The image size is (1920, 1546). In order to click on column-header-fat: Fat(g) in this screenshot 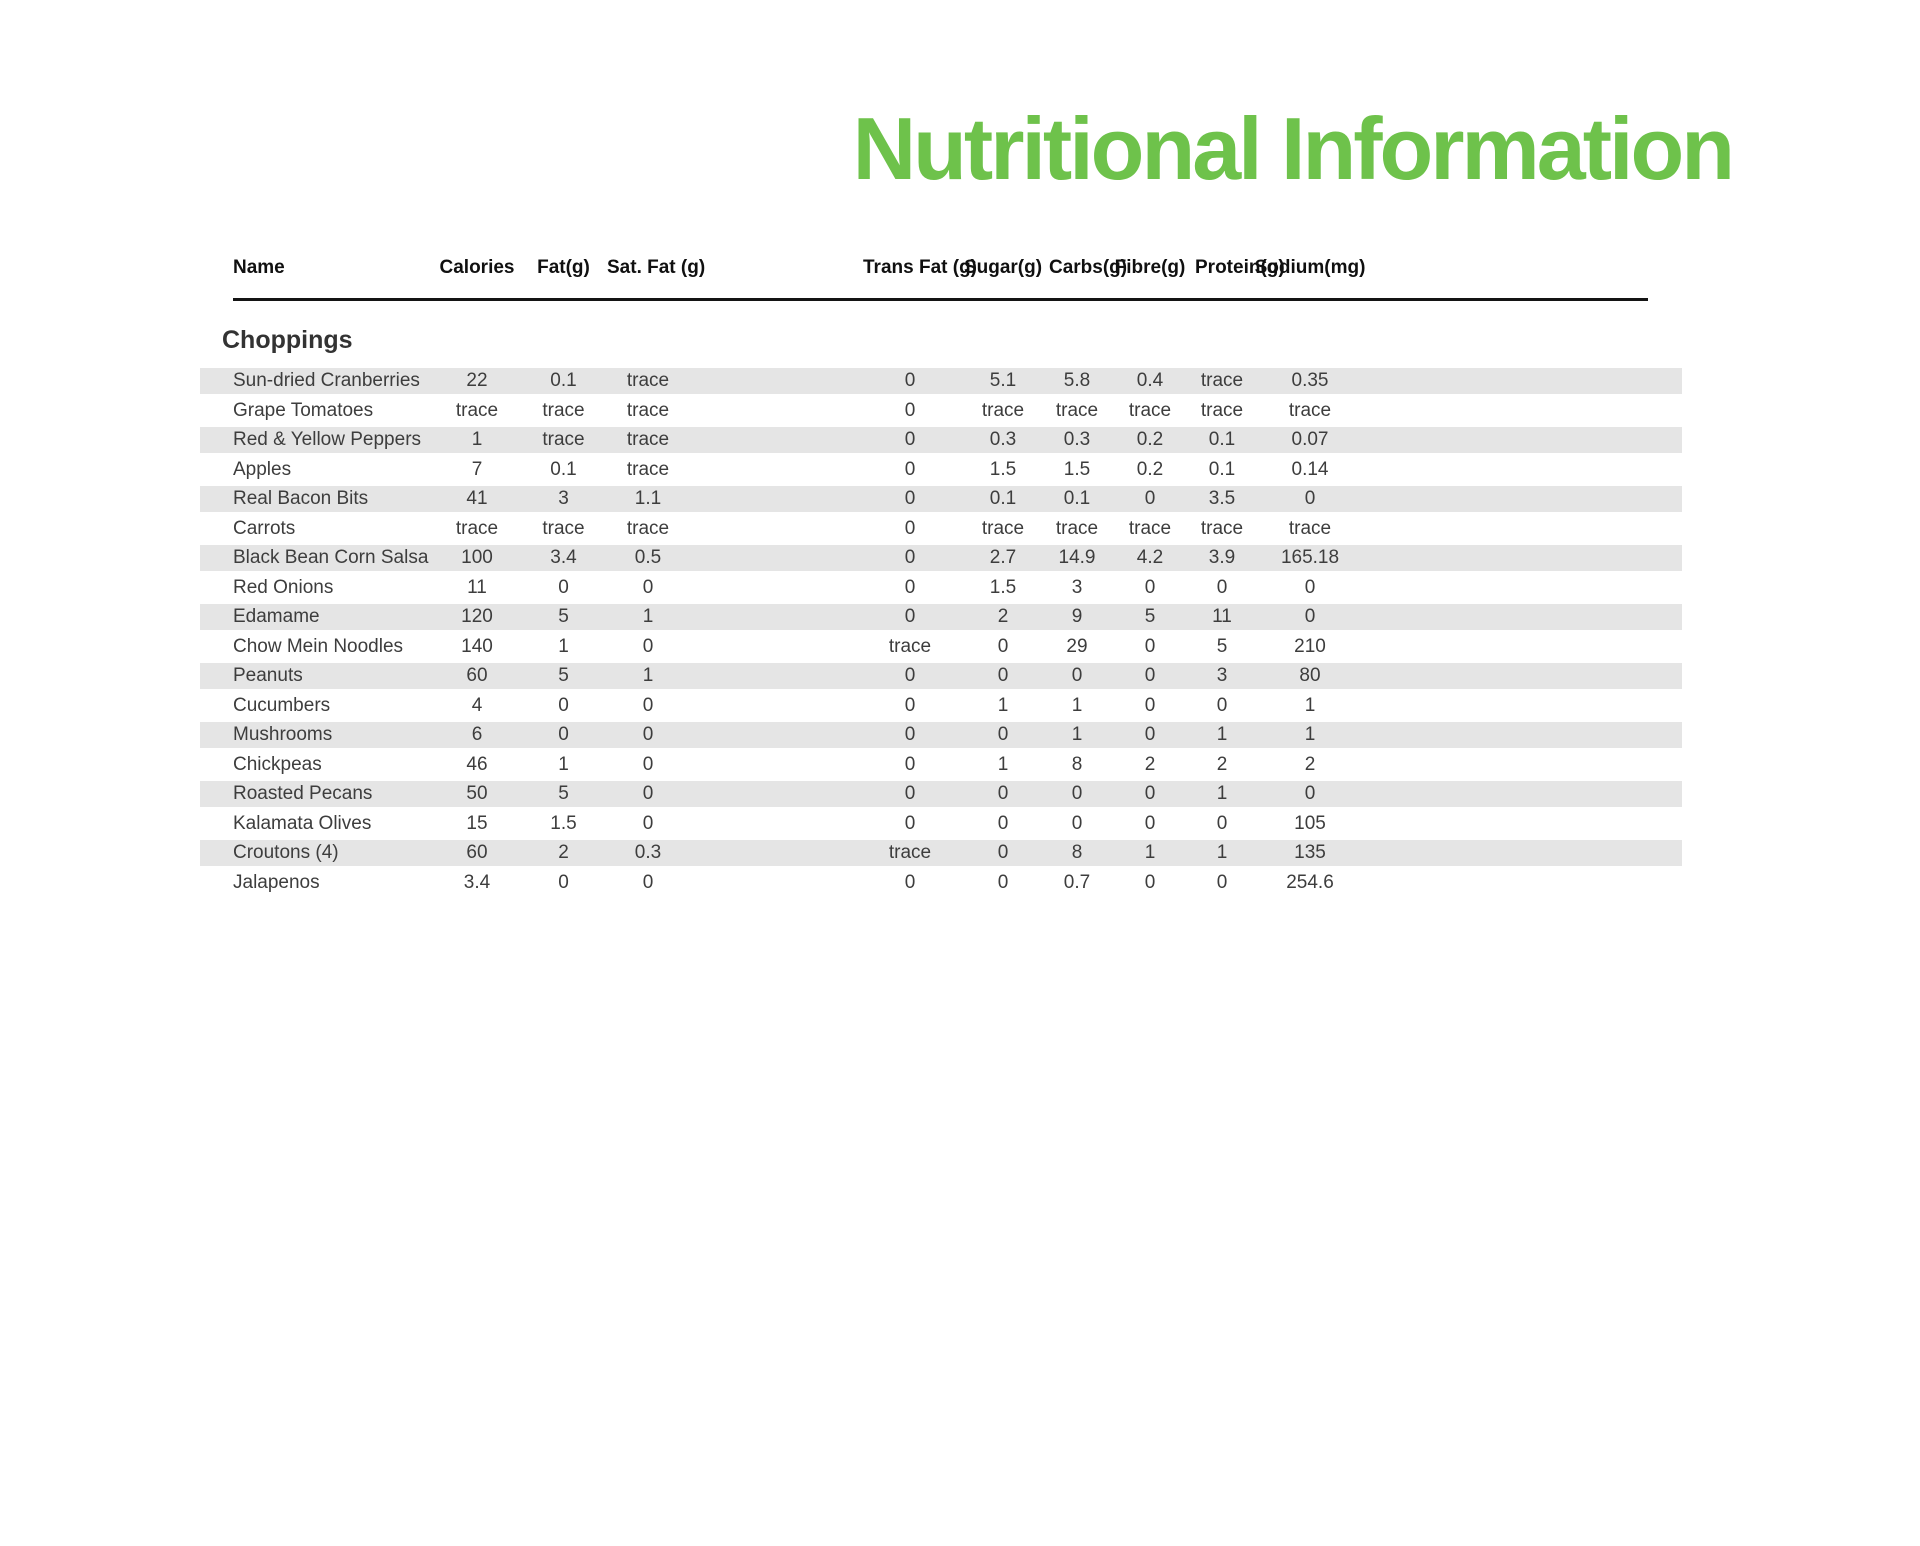, I will do `click(563, 267)`.